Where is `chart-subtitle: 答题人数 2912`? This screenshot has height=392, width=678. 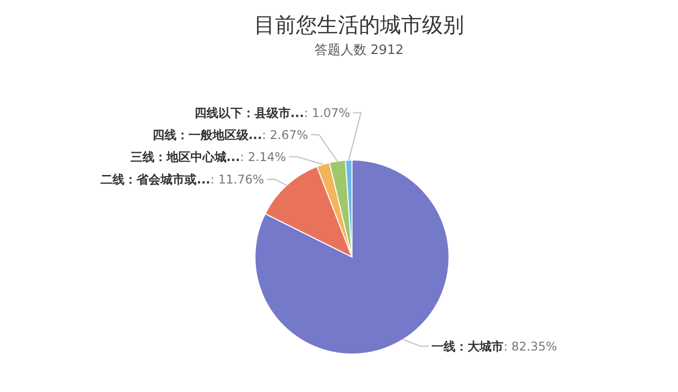 chart-subtitle: 答题人数 2912 is located at coordinates (359, 50).